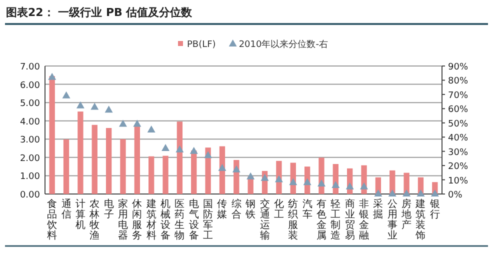 The image size is (498, 271). What do you see at coordinates (321, 220) in the screenshot?
I see `x-tick-label: 有色金属` at bounding box center [321, 220].